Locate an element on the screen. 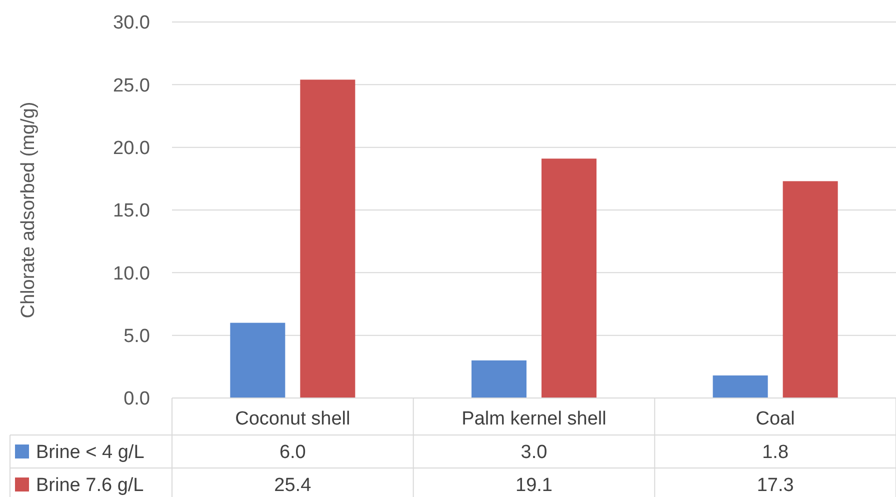 This screenshot has height=497, width=896. y-tick-label: 10.0 is located at coordinates (131, 273).